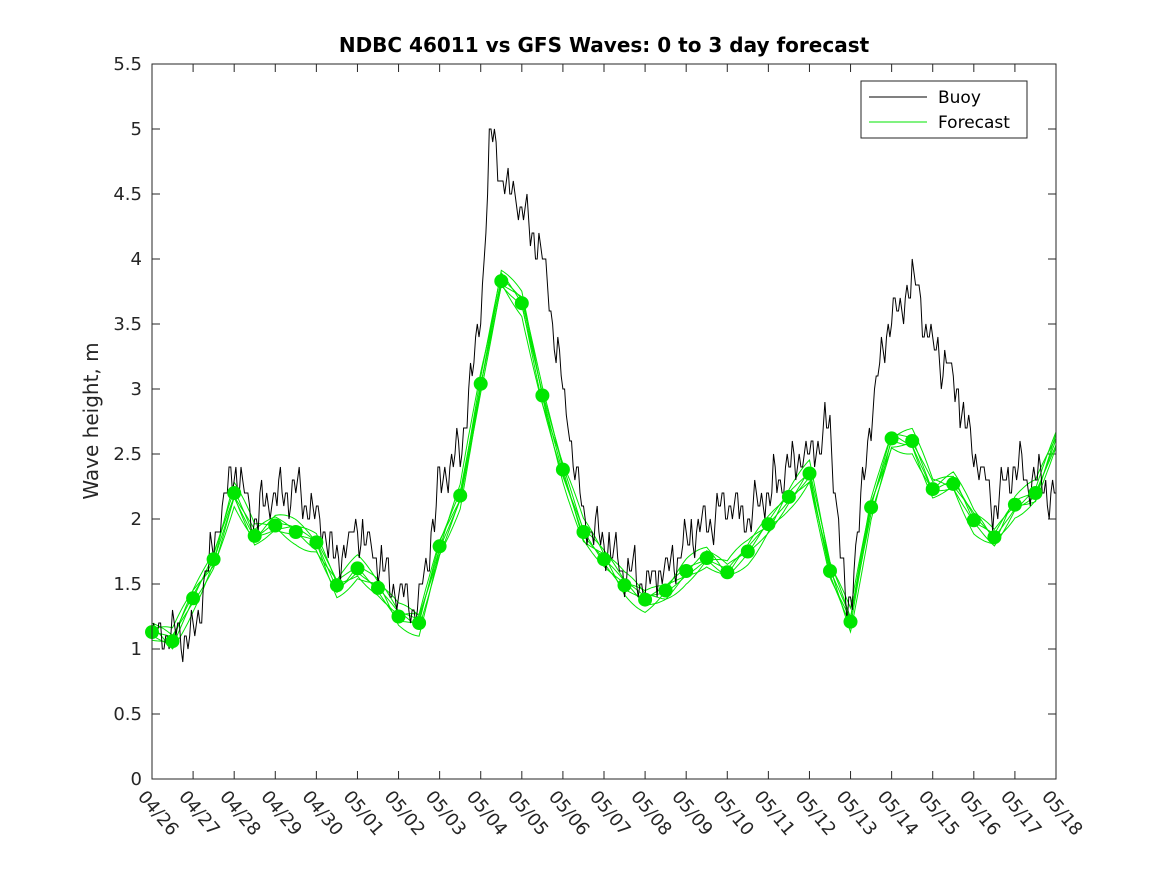  Describe the element at coordinates (445, 813) in the screenshot. I see `x-tick-label: 05/03` at that location.